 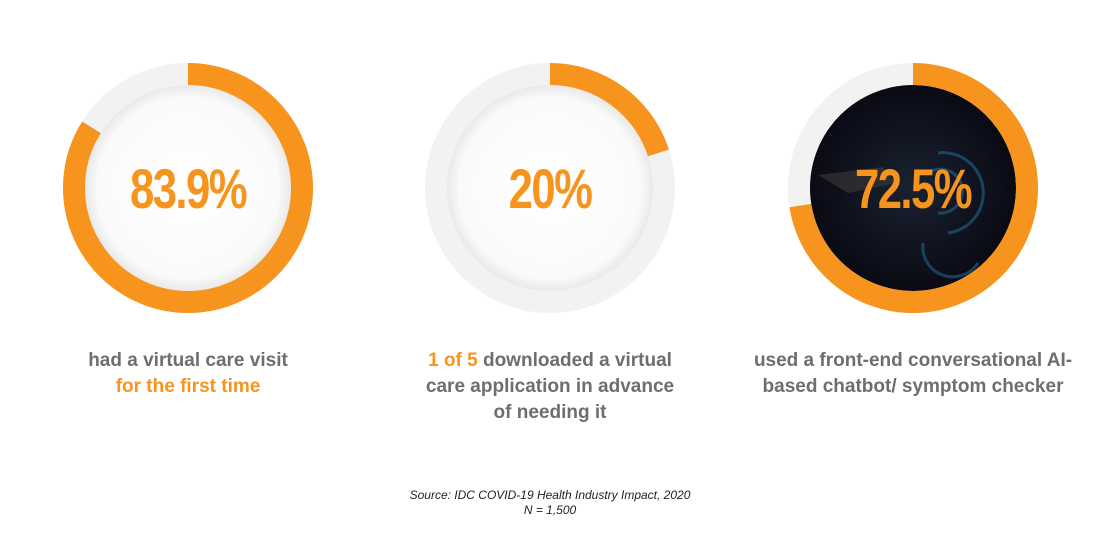 What do you see at coordinates (188, 386) in the screenshot?
I see `caption-highlight: for the first time` at bounding box center [188, 386].